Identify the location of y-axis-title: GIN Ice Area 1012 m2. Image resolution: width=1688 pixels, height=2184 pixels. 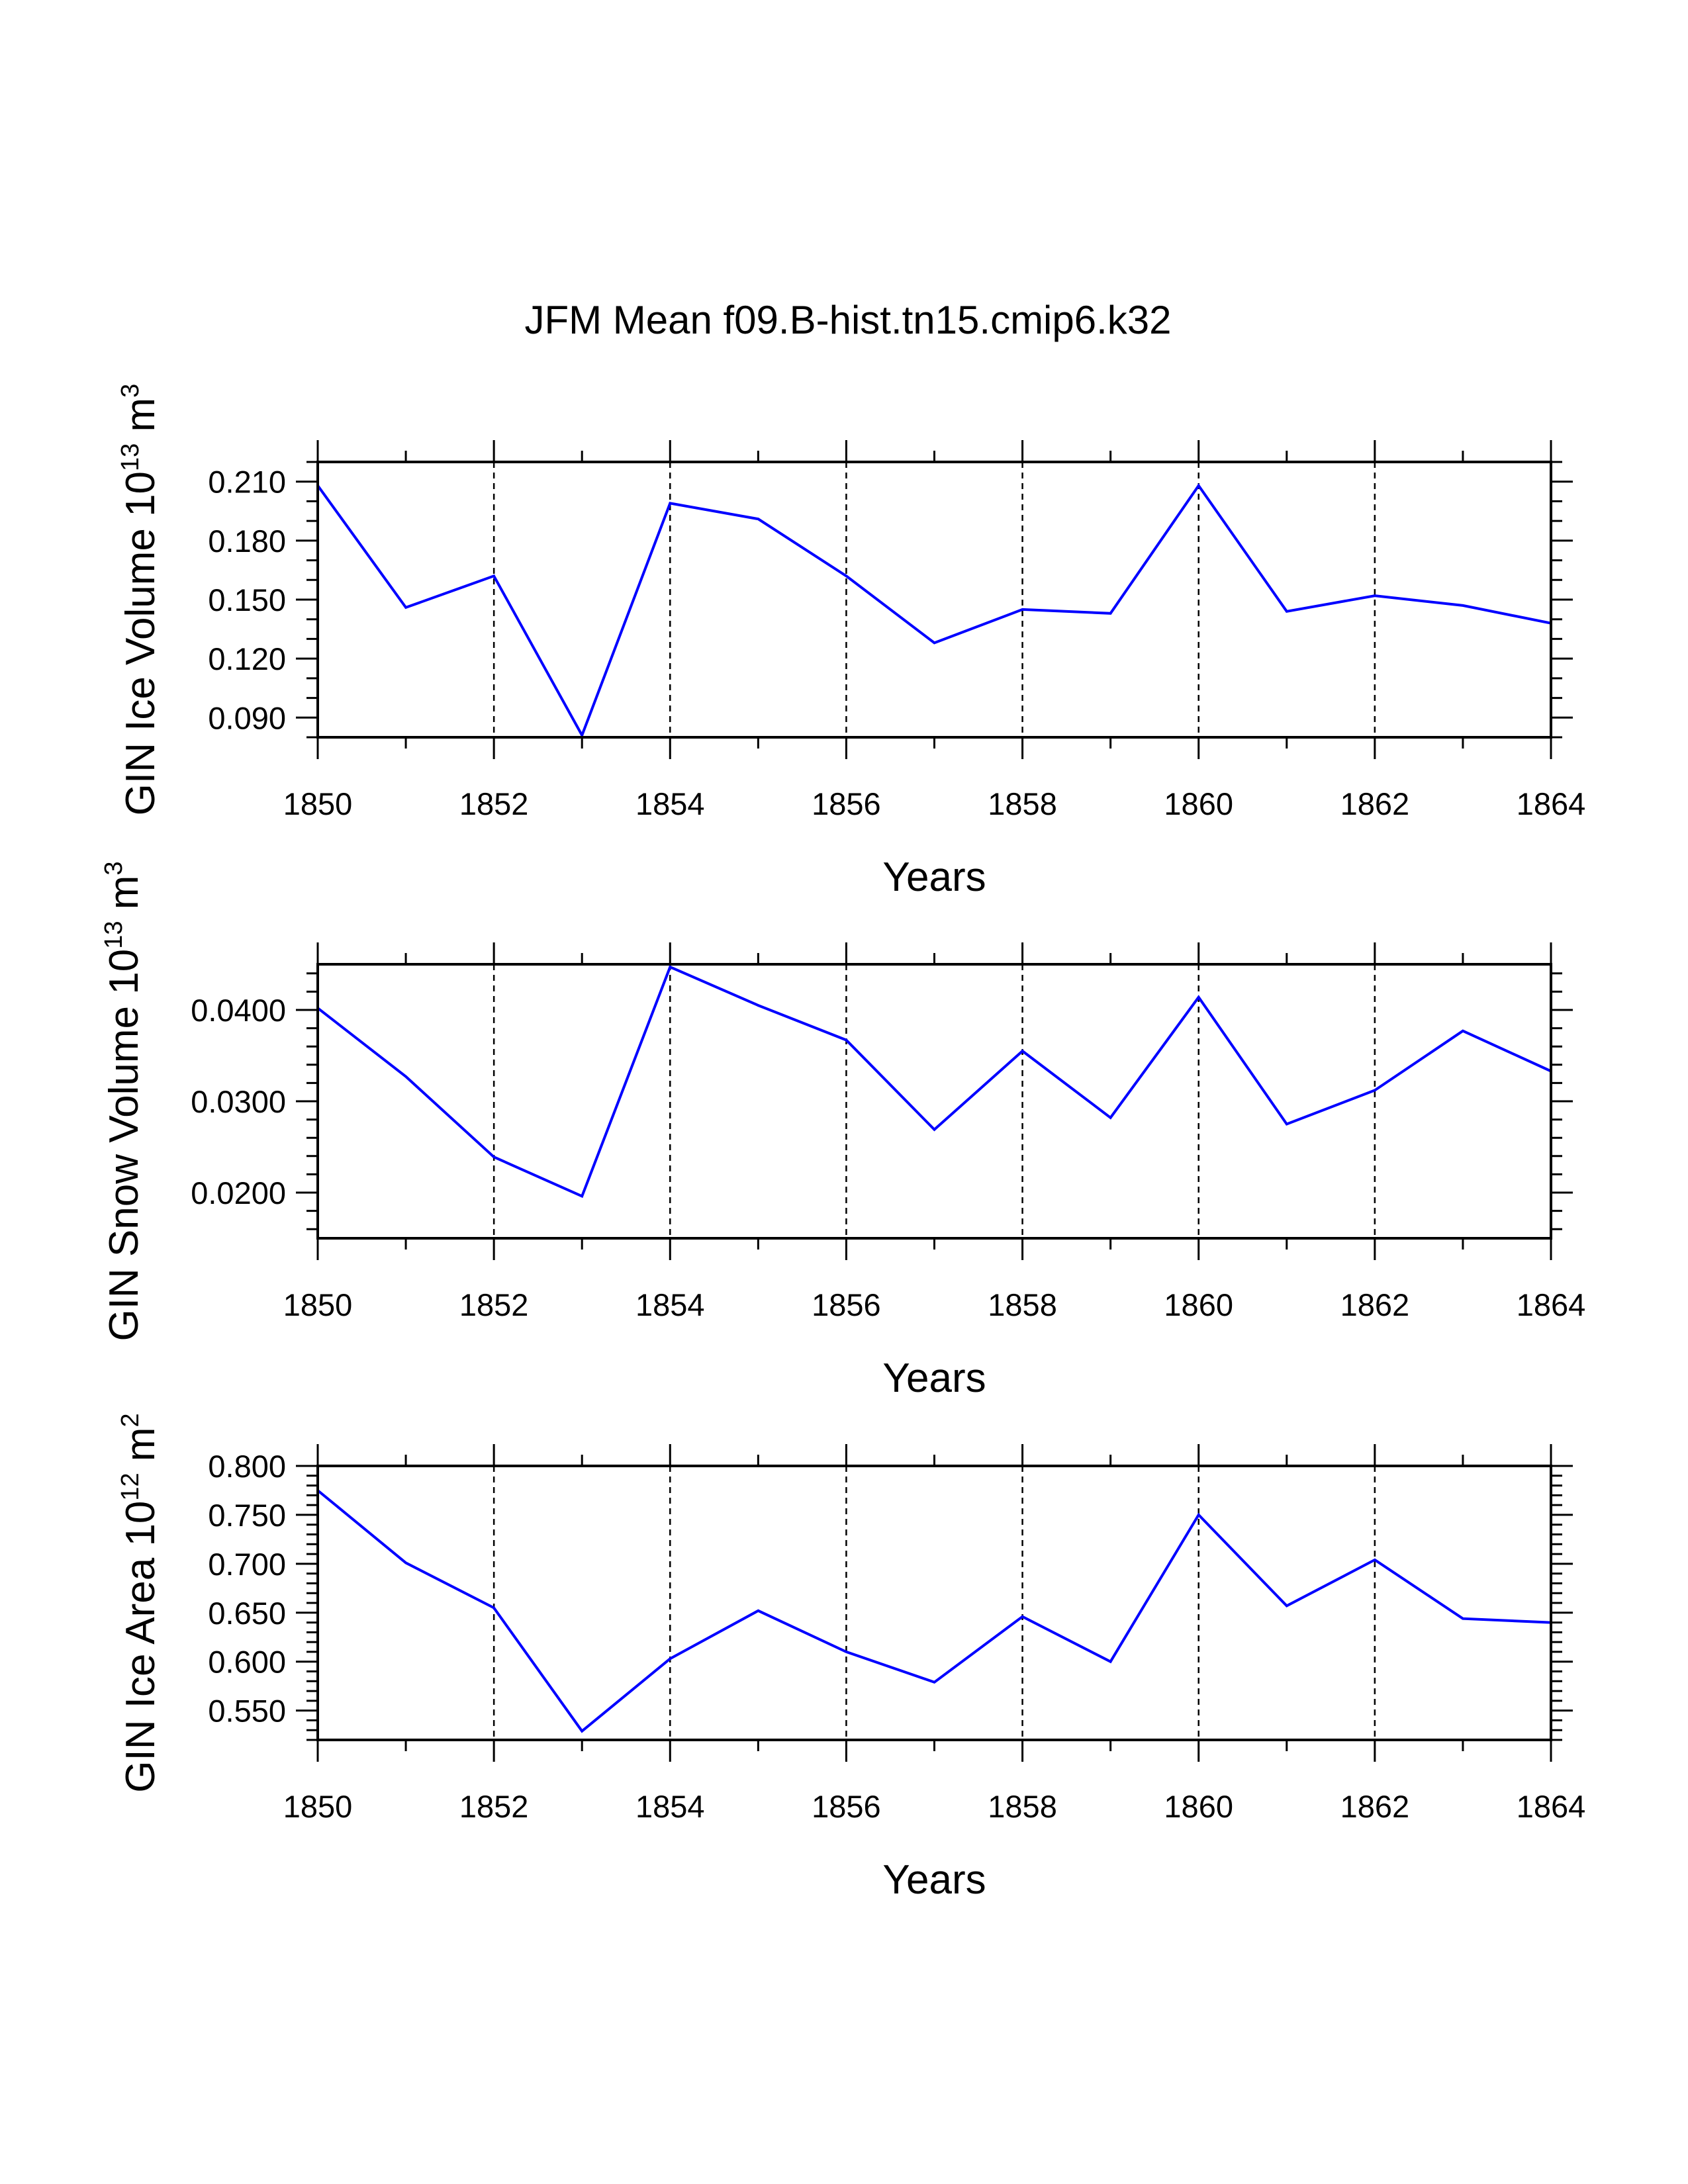
(140, 1602).